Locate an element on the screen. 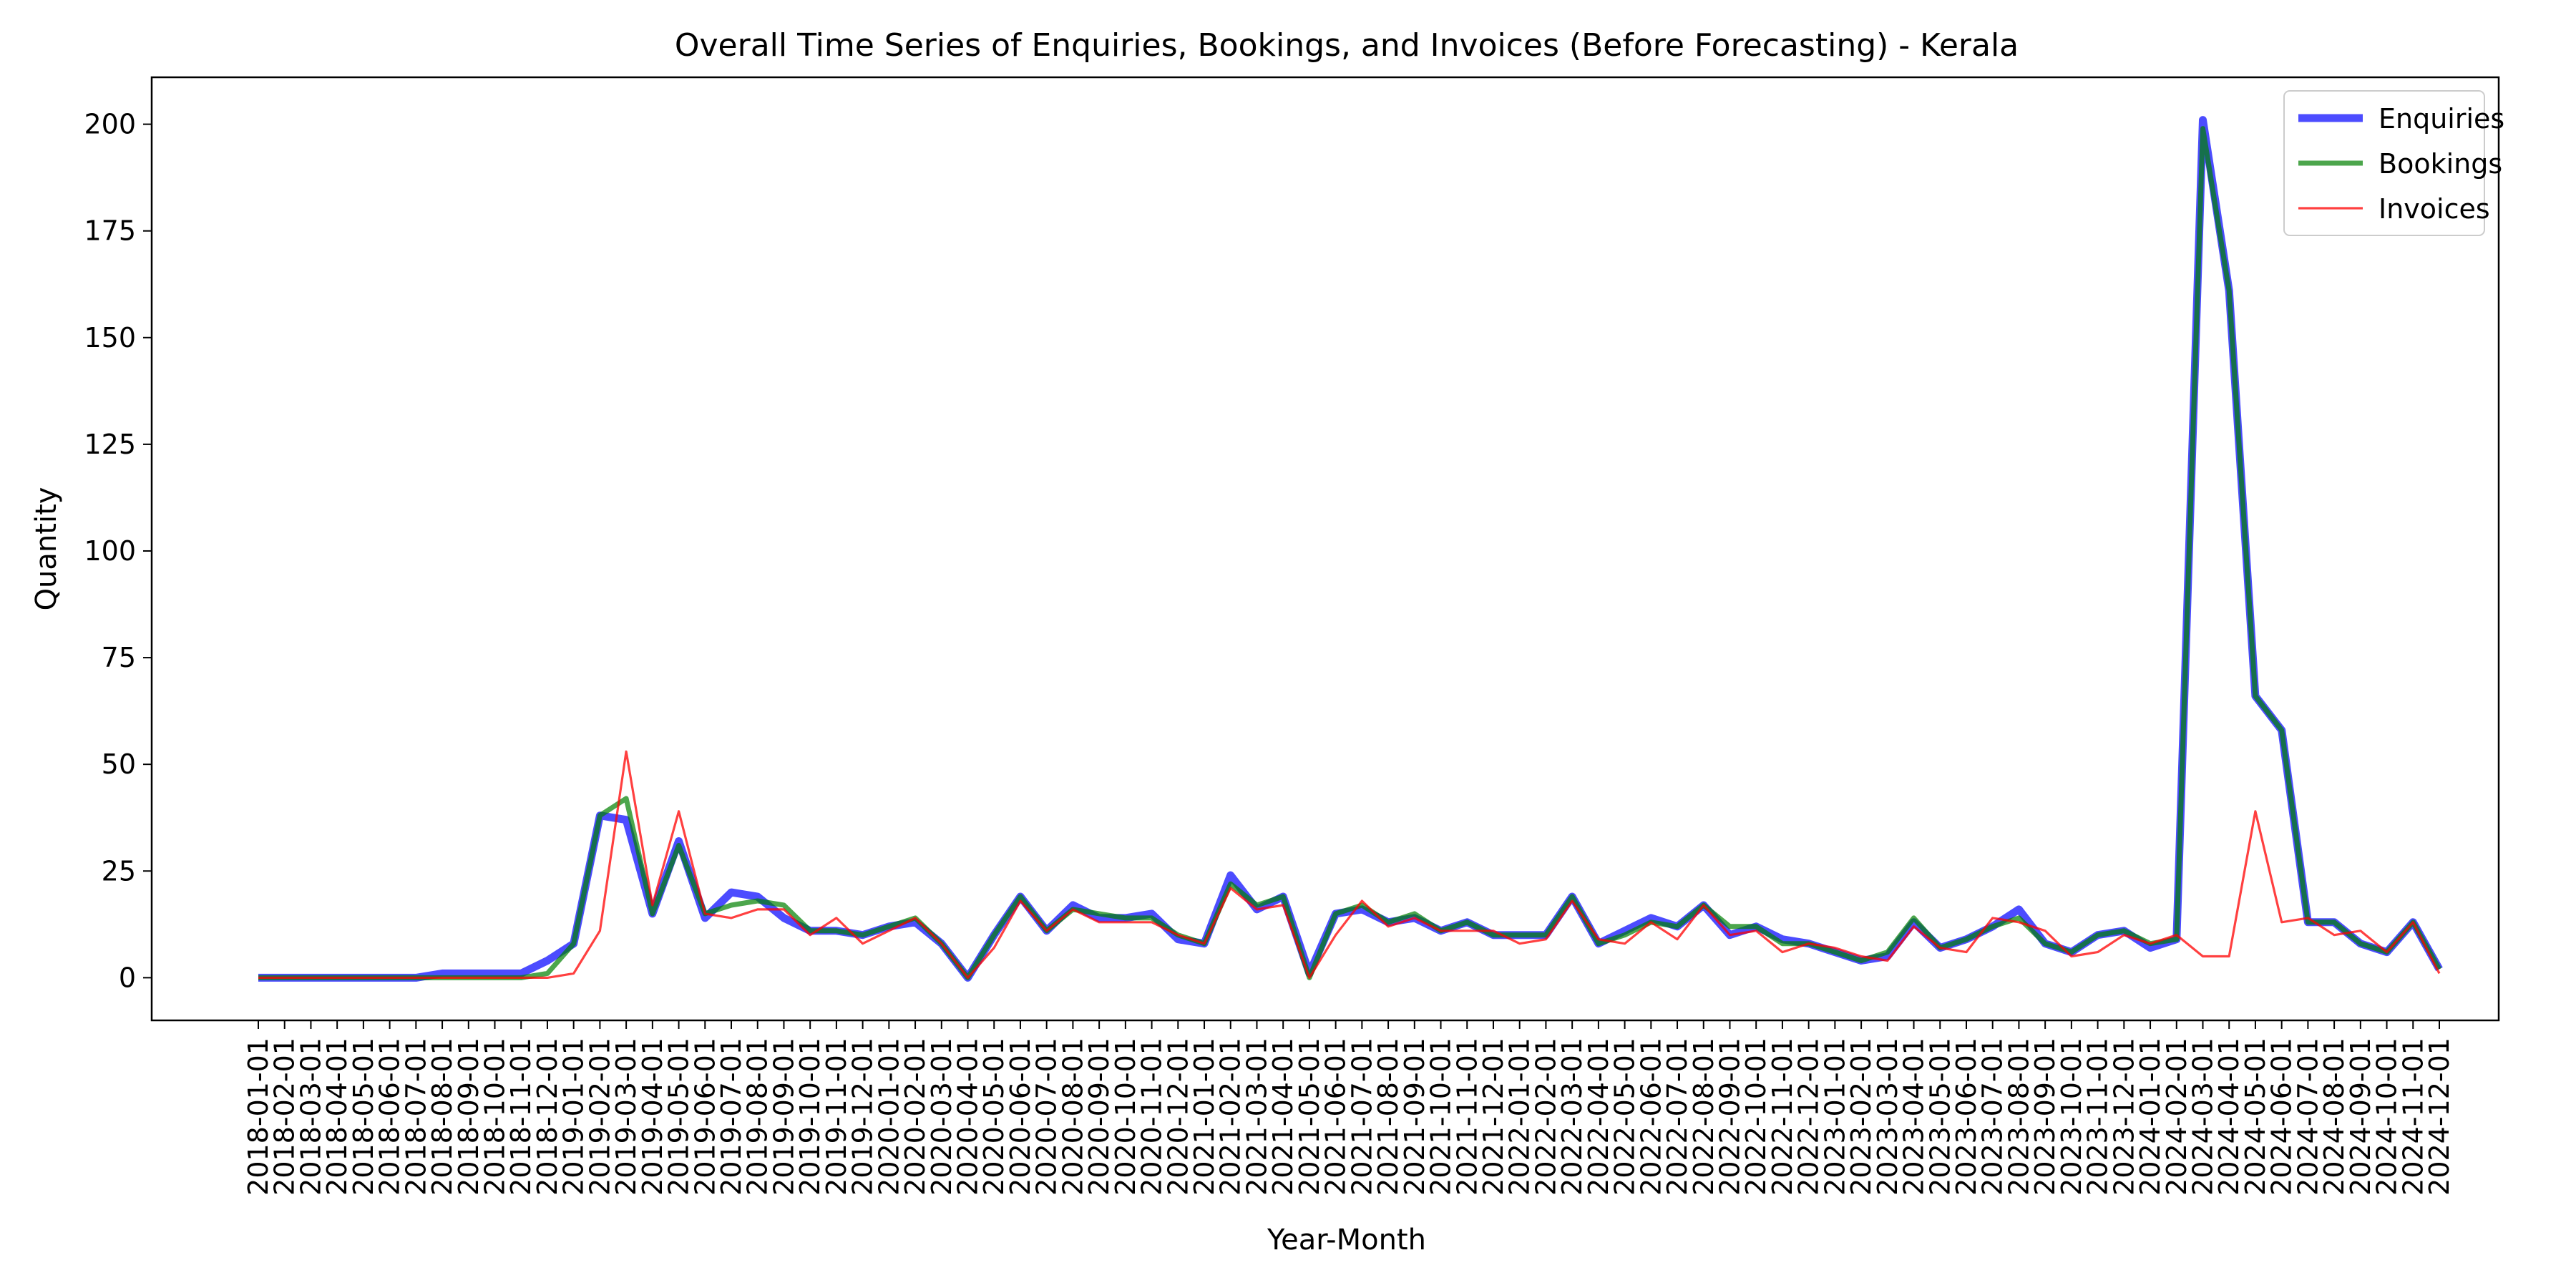 The image size is (2576, 1288). x-tick-label: 2023-06-01 is located at coordinates (1966, 1117).